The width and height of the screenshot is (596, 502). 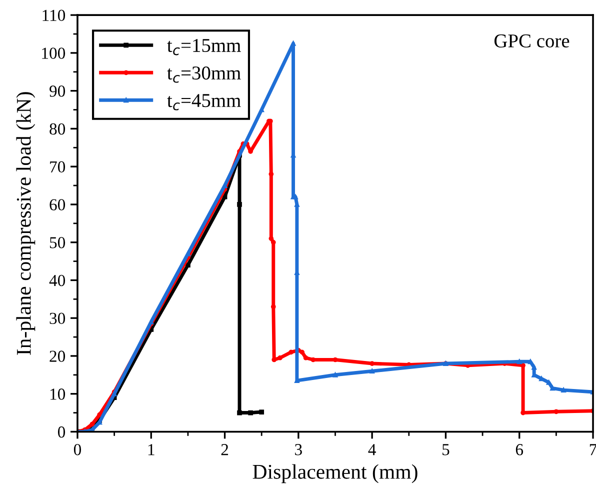 What do you see at coordinates (335, 474) in the screenshot?
I see `x-axis-title: Displacement (mm)` at bounding box center [335, 474].